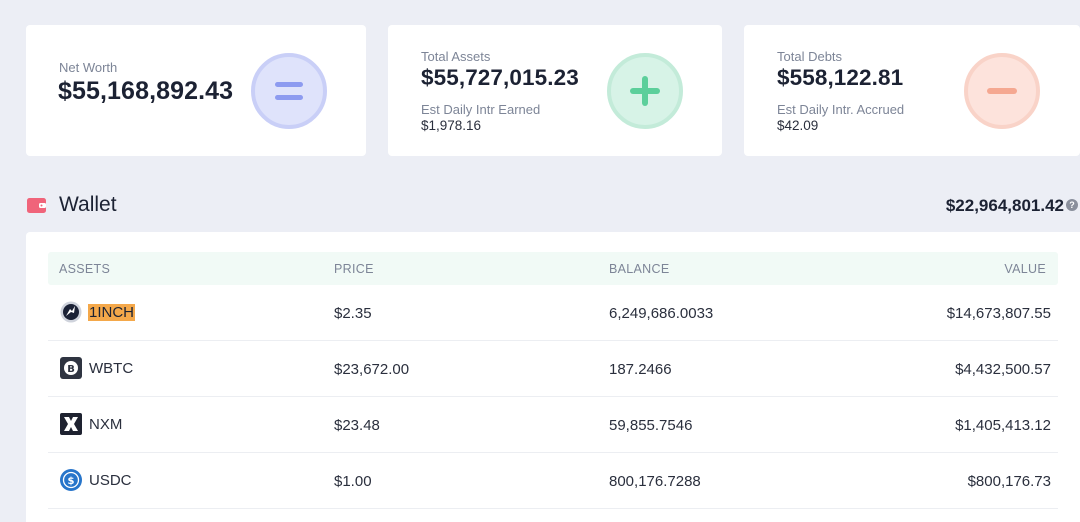 This screenshot has width=1080, height=522. What do you see at coordinates (71, 312) in the screenshot?
I see `1inch-icon` at bounding box center [71, 312].